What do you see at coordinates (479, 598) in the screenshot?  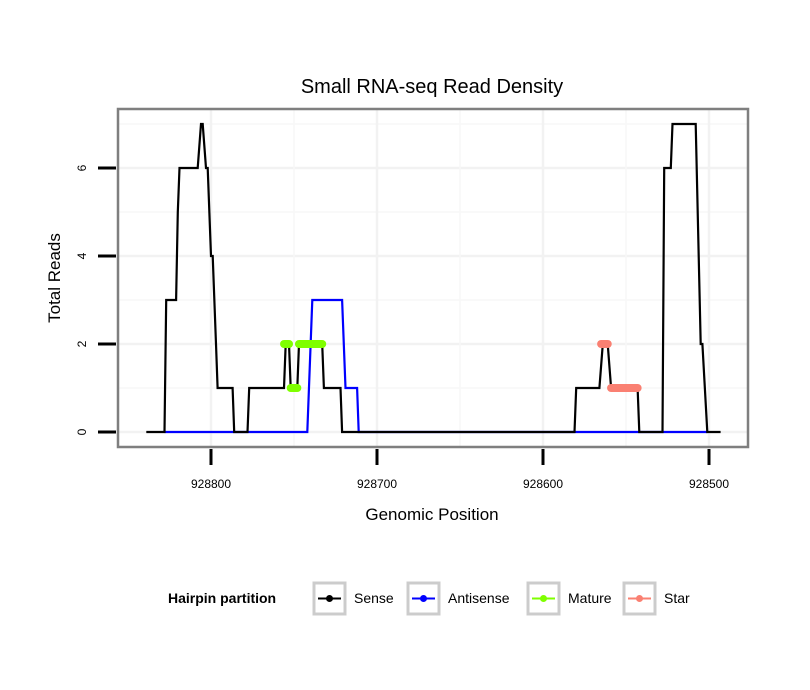 I see `legend-label: Antisense` at bounding box center [479, 598].